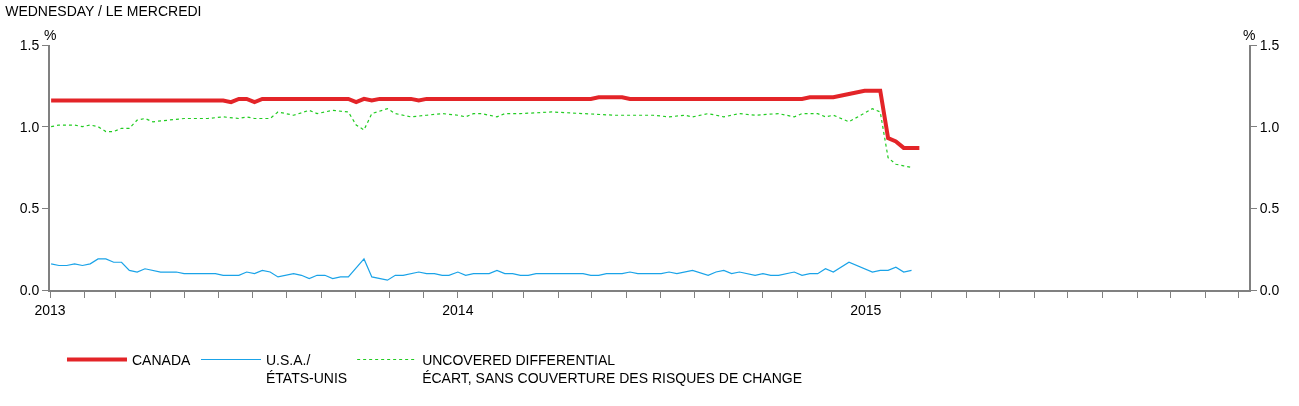  I want to click on y-tick-label: 1.5, so click(29, 44).